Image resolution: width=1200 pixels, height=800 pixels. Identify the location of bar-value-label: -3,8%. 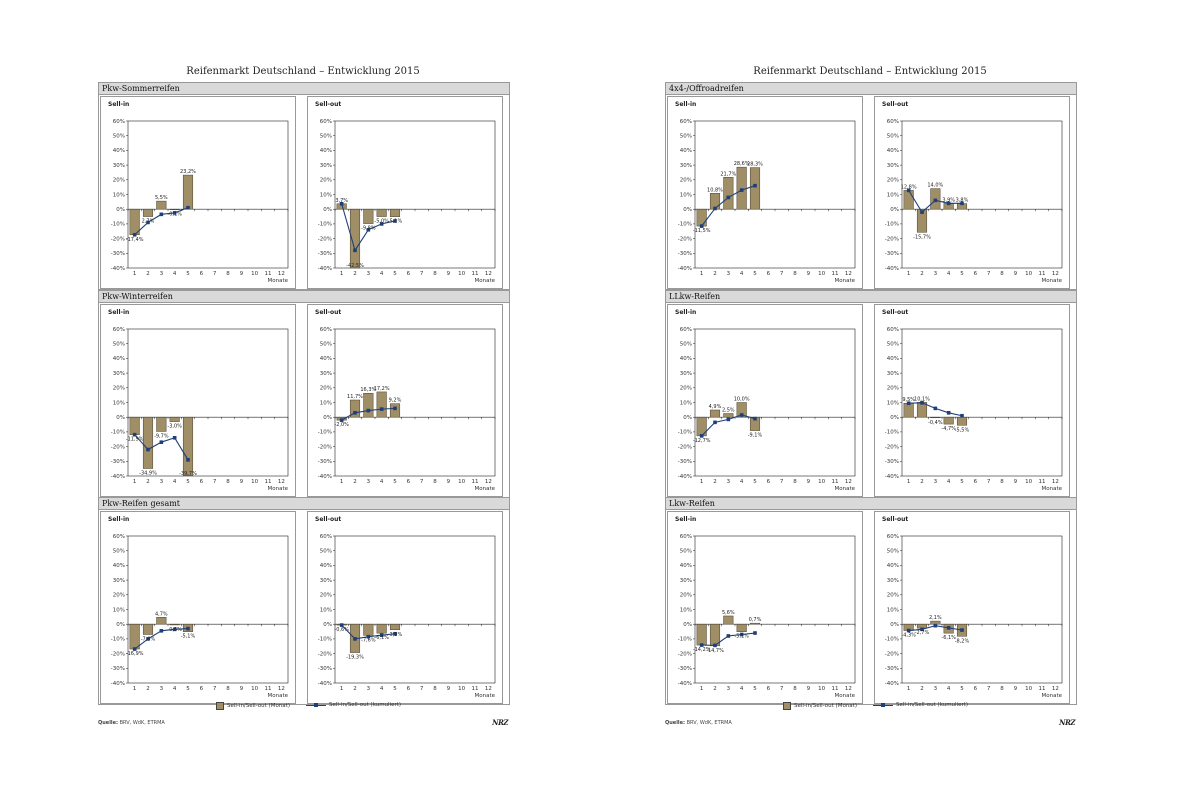
(395, 635).